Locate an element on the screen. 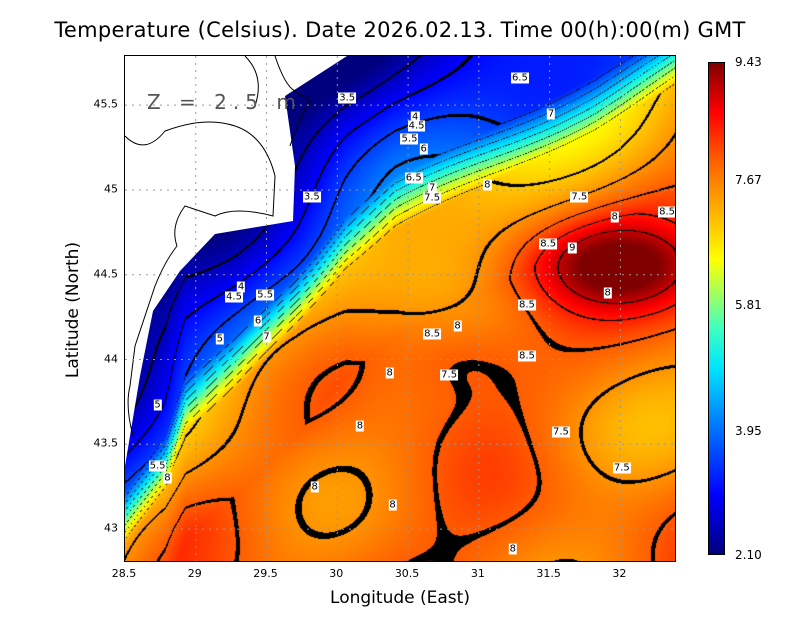 The height and width of the screenshot is (618, 800). contour-label: 9 is located at coordinates (572, 248).